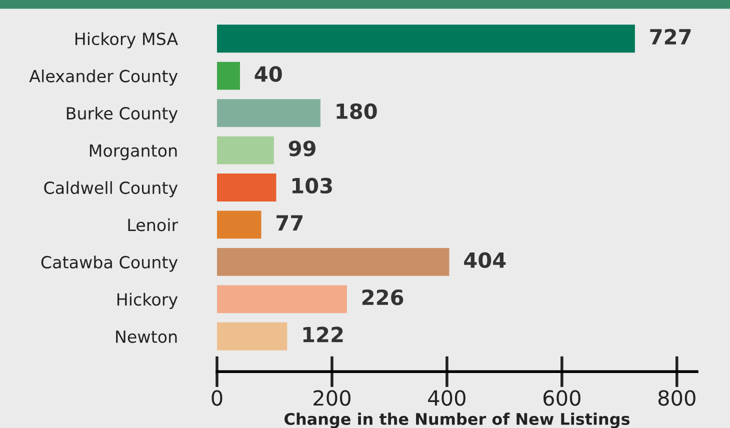 This screenshot has height=428, width=730. What do you see at coordinates (383, 297) in the screenshot?
I see `data-label: 226` at bounding box center [383, 297].